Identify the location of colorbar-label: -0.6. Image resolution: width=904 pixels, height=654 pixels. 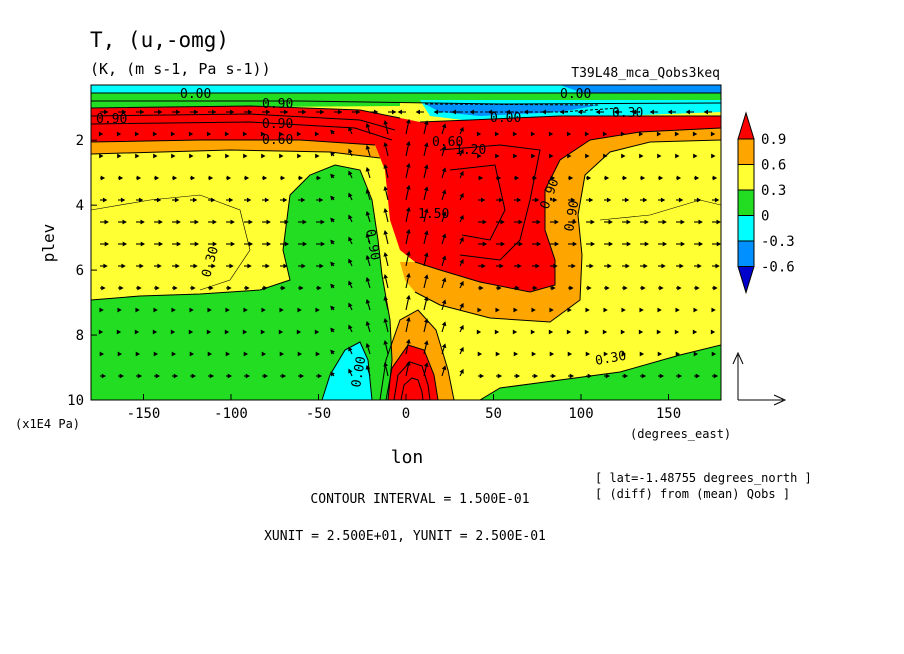
(778, 268).